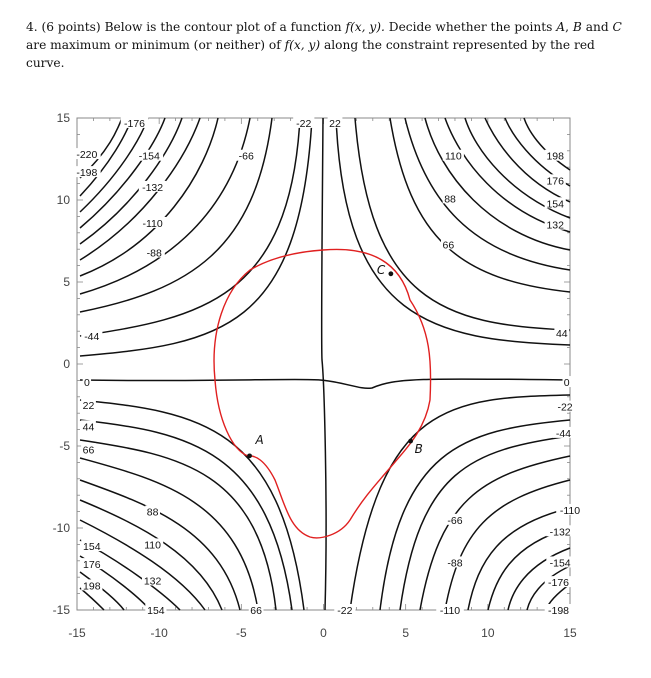 Image resolution: width=651 pixels, height=678 pixels. I want to click on x-tick-label: -5, so click(241, 633).